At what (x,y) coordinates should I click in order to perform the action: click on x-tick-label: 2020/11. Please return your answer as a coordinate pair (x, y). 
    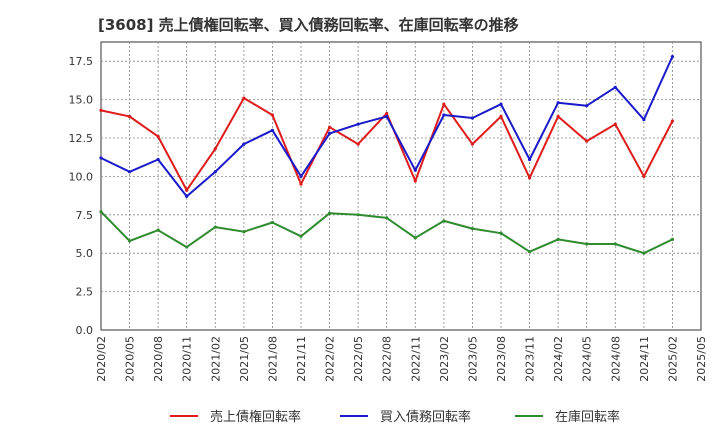
    Looking at the image, I should click on (187, 359).